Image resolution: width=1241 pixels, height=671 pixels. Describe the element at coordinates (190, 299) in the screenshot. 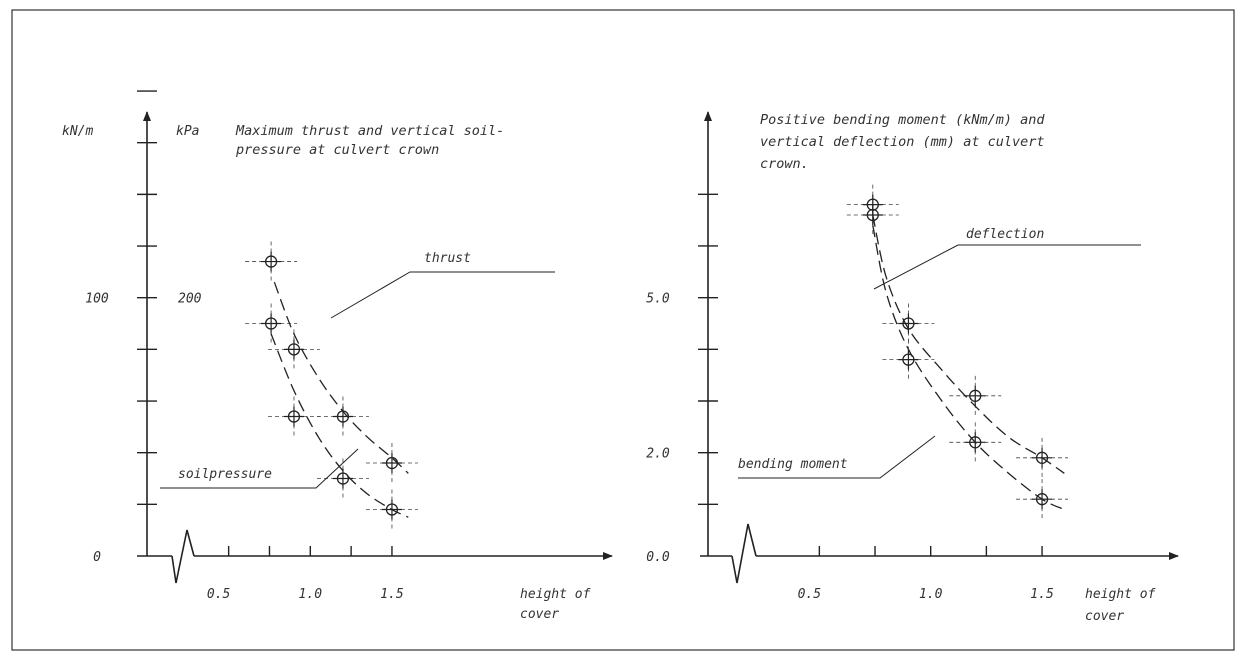

I see `y-tick-label: 200` at that location.